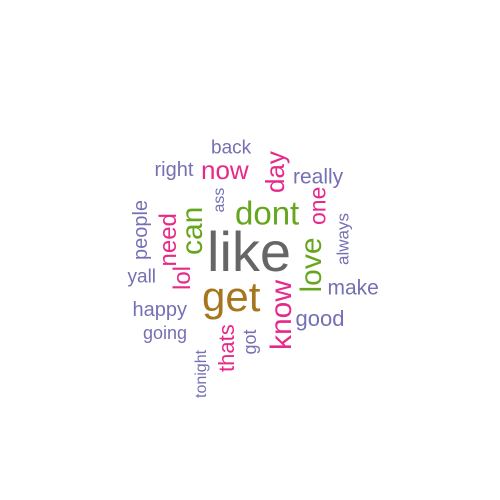 The width and height of the screenshot is (500, 500). What do you see at coordinates (168, 240) in the screenshot?
I see `cloud-word-need: need` at bounding box center [168, 240].